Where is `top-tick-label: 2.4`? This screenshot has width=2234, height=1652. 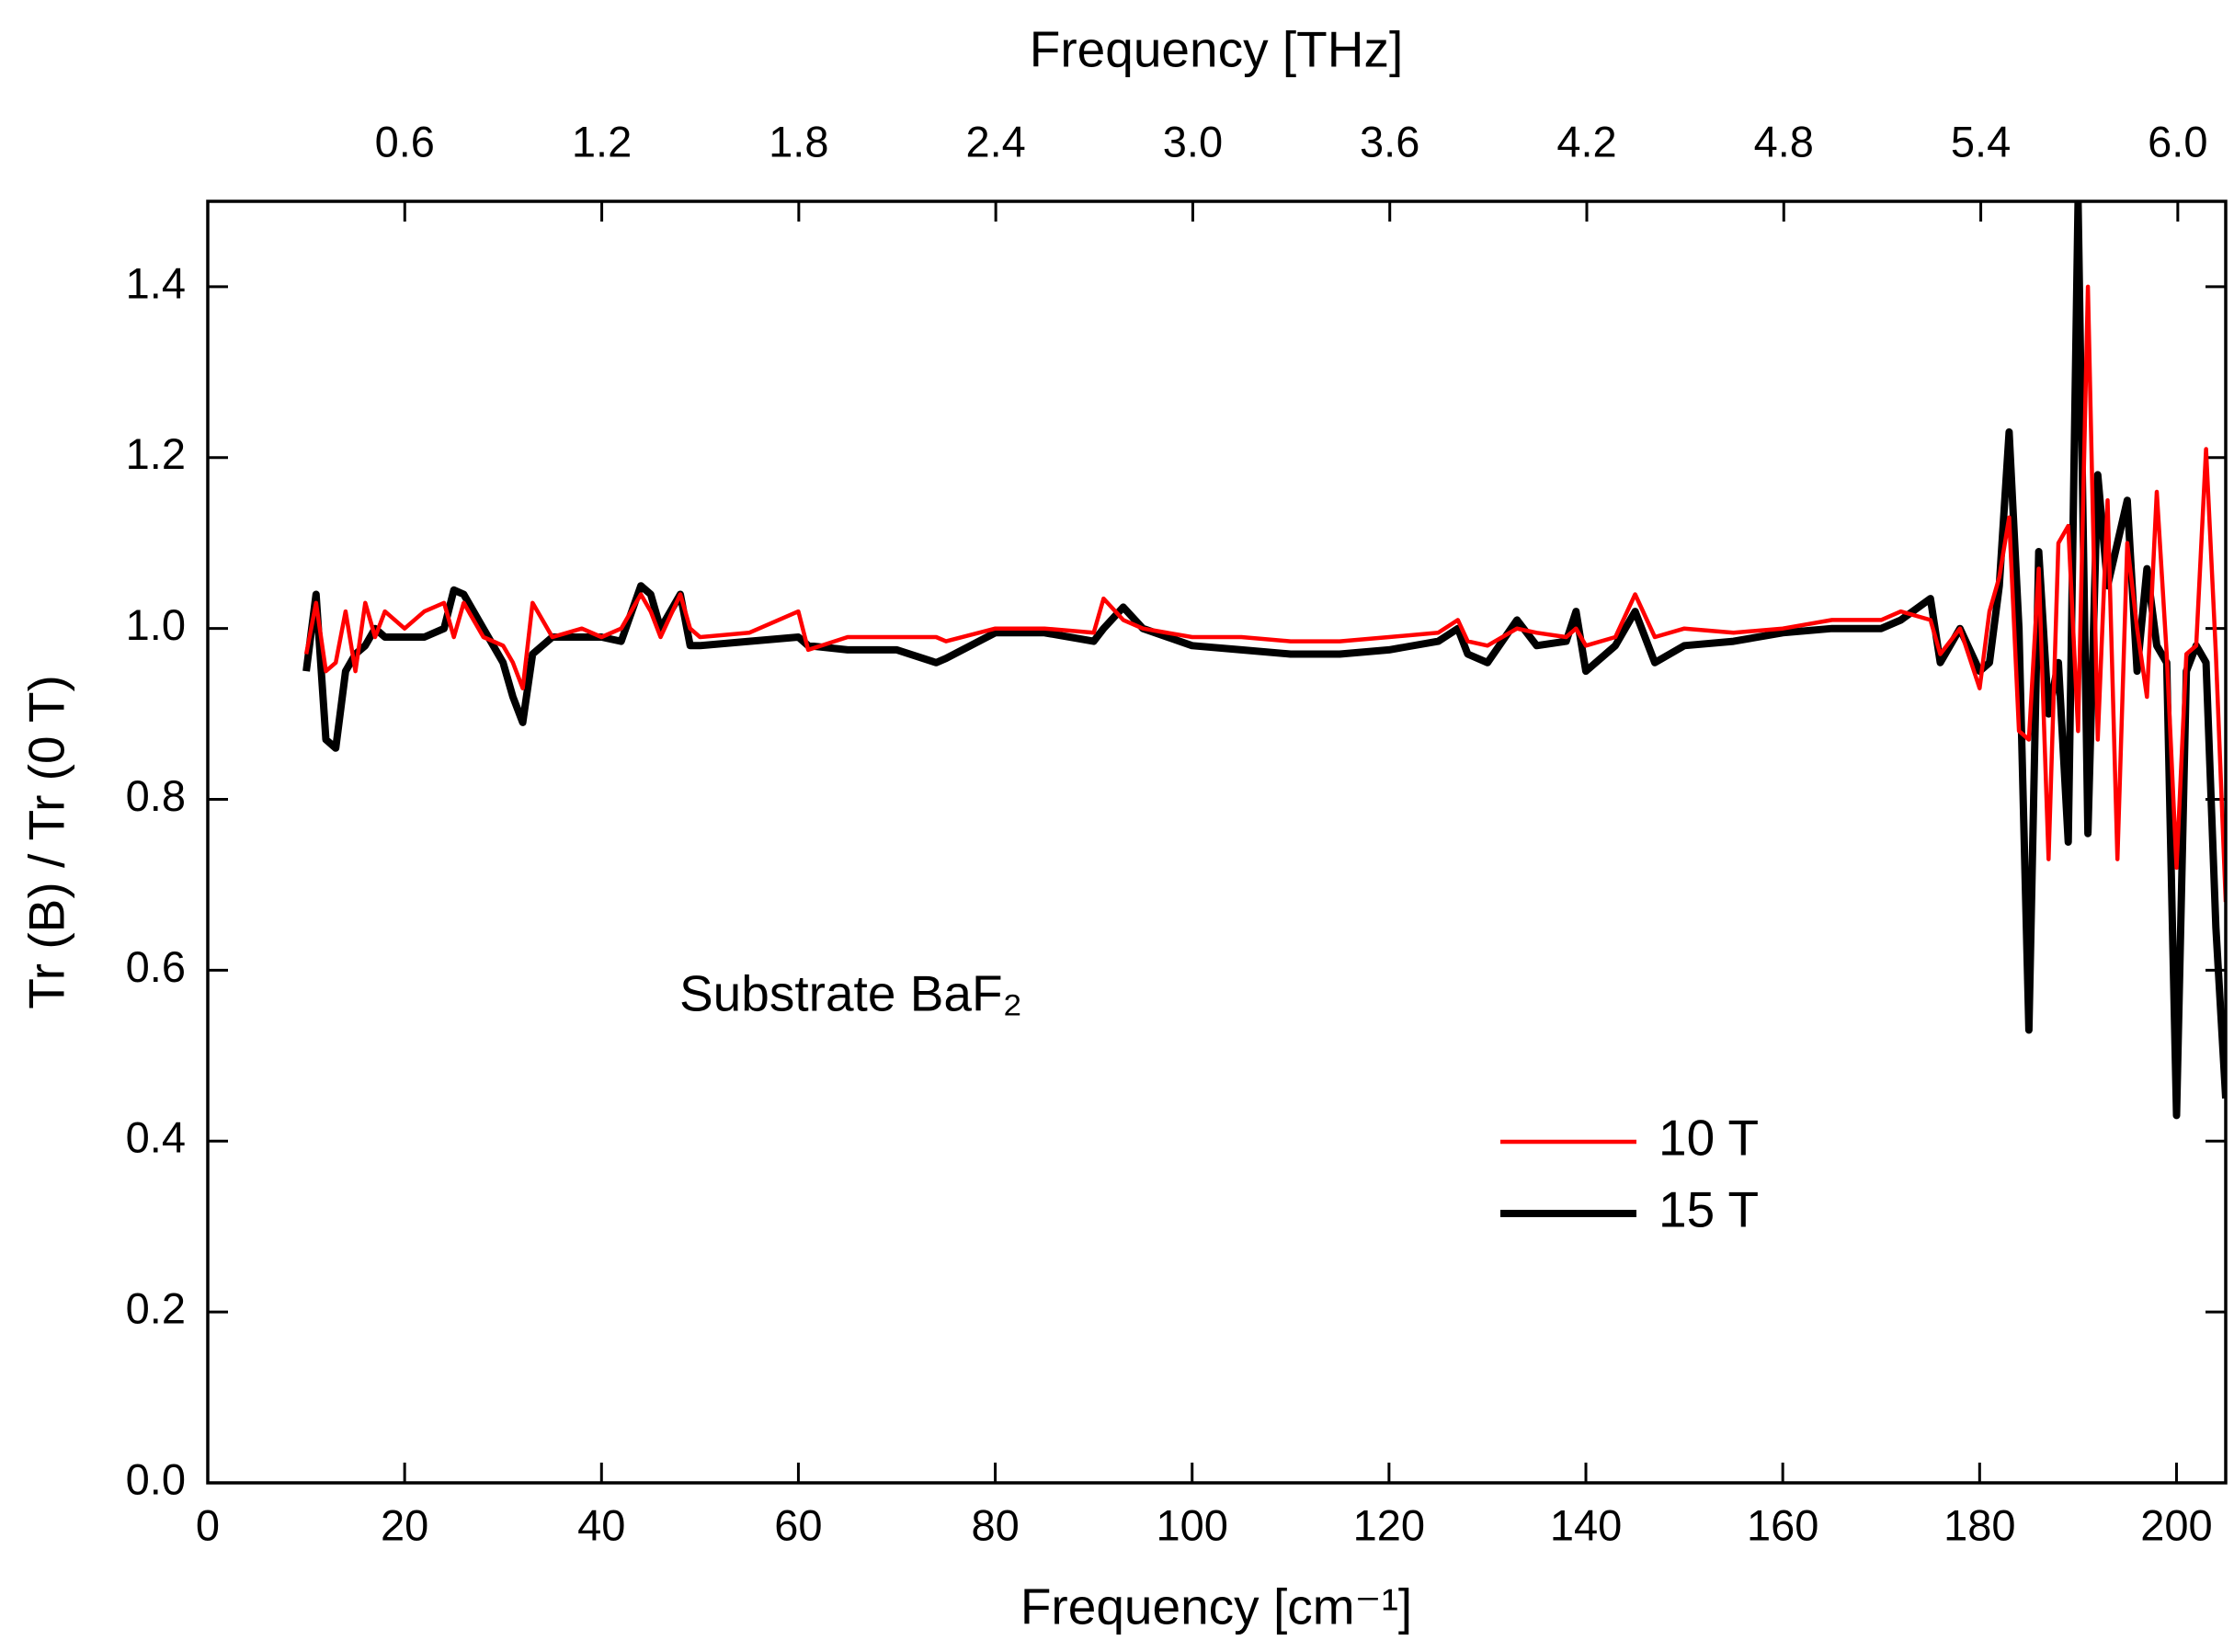
top-tick-label: 2.4 is located at coordinates (995, 141).